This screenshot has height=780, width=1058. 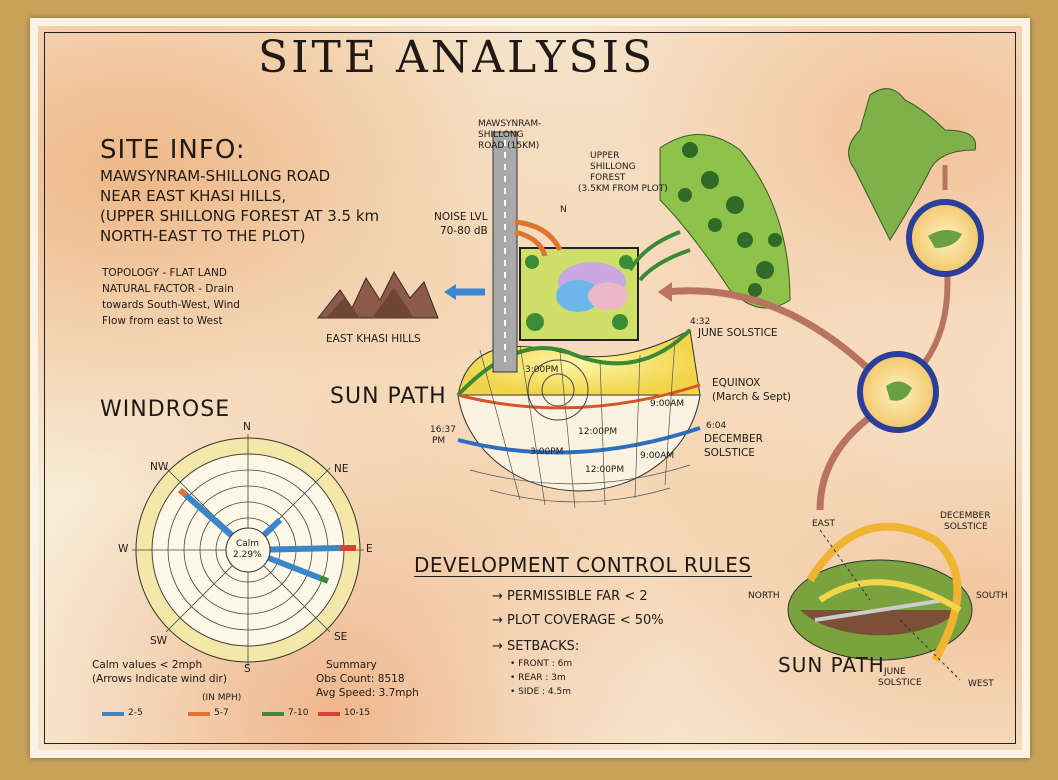 I want to click on calm-value: 2.29%, so click(x=247, y=555).